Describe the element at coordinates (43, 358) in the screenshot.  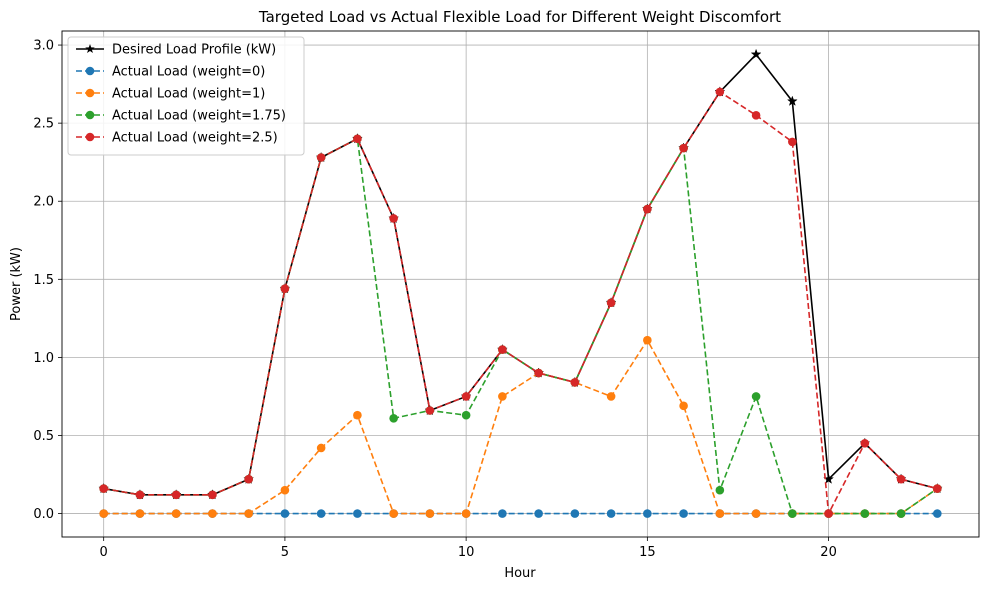
I see `y-tick-label: 1.0` at that location.